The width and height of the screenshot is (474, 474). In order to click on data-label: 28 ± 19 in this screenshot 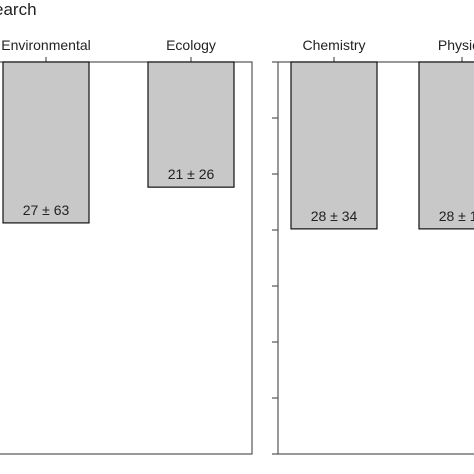, I will do `click(456, 216)`.